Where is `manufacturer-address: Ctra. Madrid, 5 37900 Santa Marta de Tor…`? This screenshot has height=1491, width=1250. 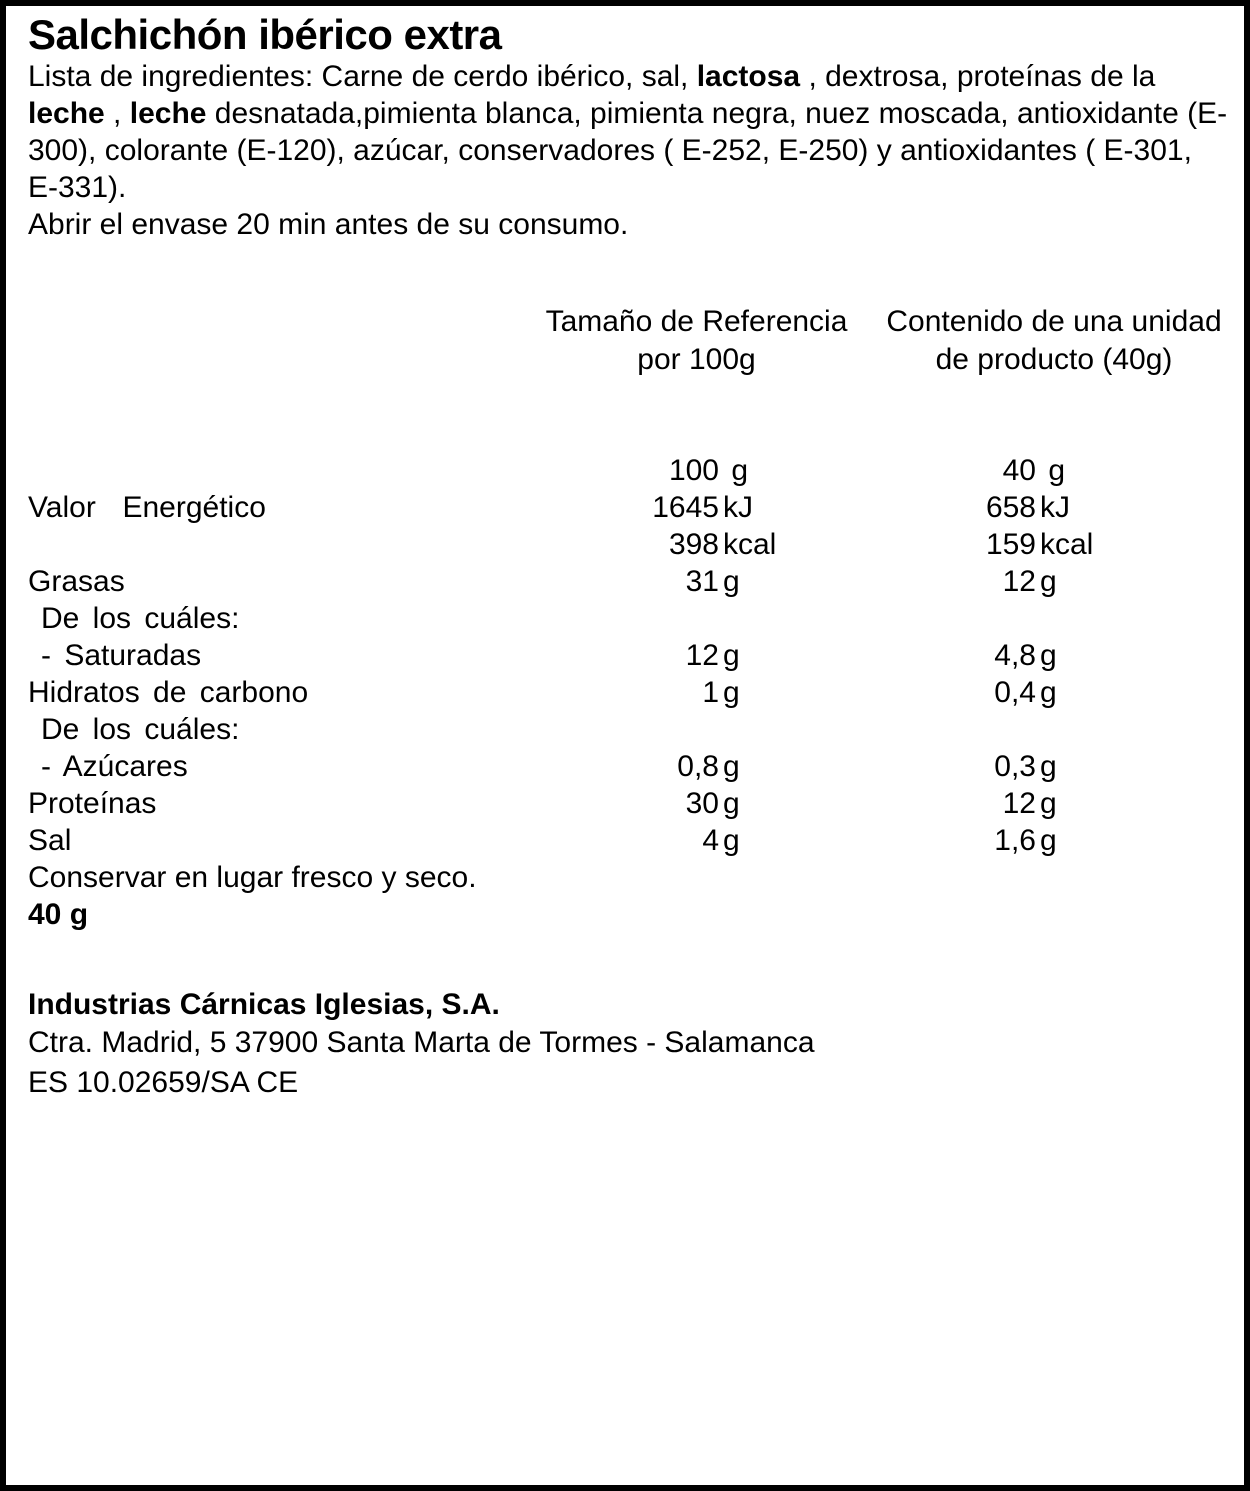
manufacturer-address: Ctra. Madrid, 5 37900 Santa Marta de Tor… is located at coordinates (421, 1042).